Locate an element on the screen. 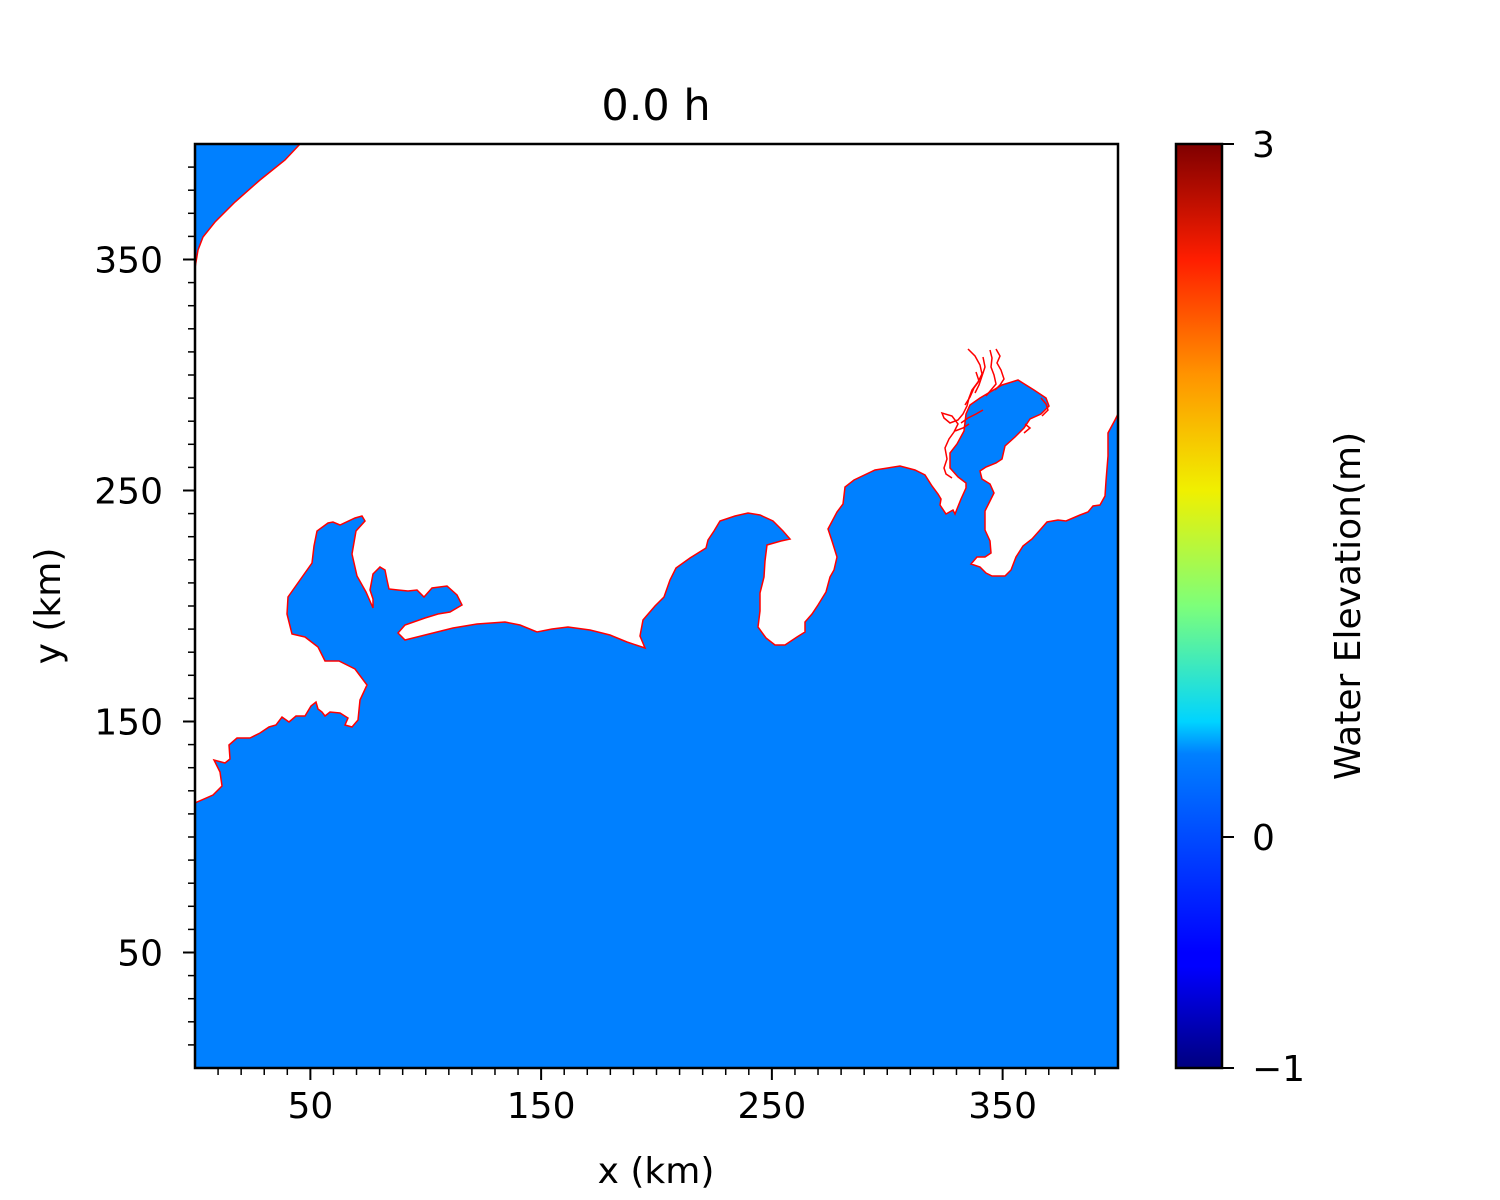 The width and height of the screenshot is (1500, 1200). y-axis: 50 150 250 350 is located at coordinates (144, 606).